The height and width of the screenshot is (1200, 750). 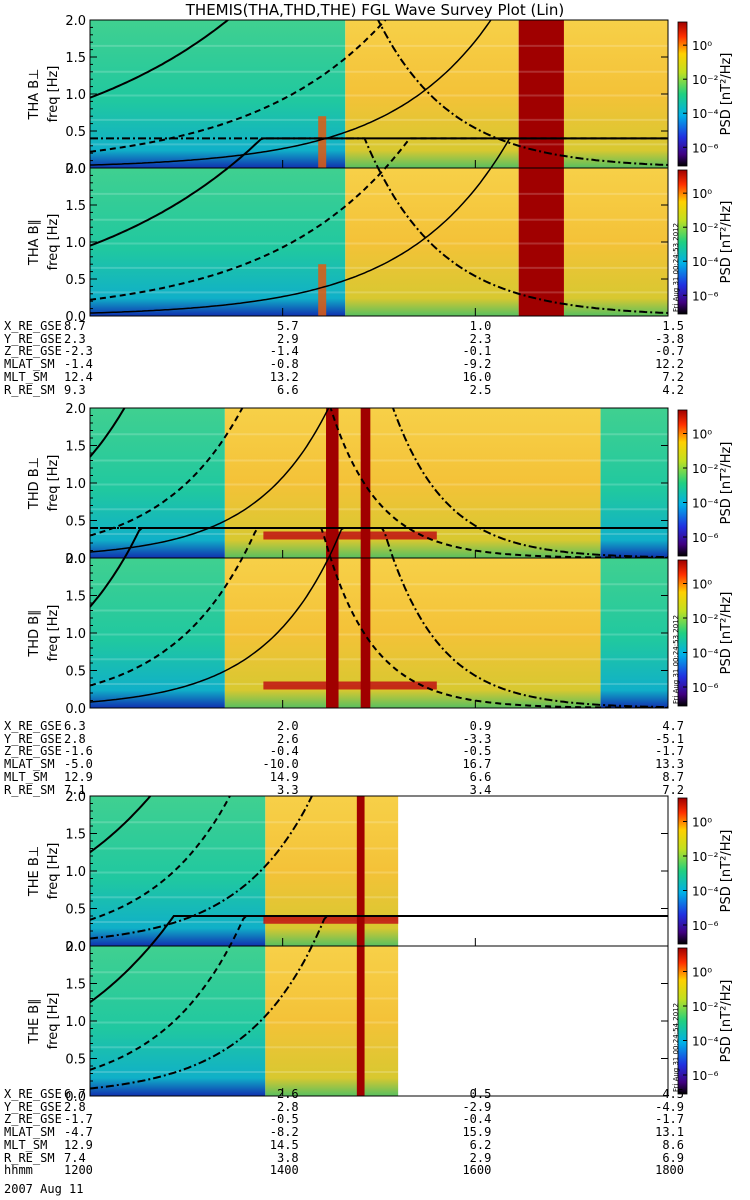 What do you see at coordinates (284, 1144) in the screenshot?
I see `ephemeris-value: 14.5` at bounding box center [284, 1144].